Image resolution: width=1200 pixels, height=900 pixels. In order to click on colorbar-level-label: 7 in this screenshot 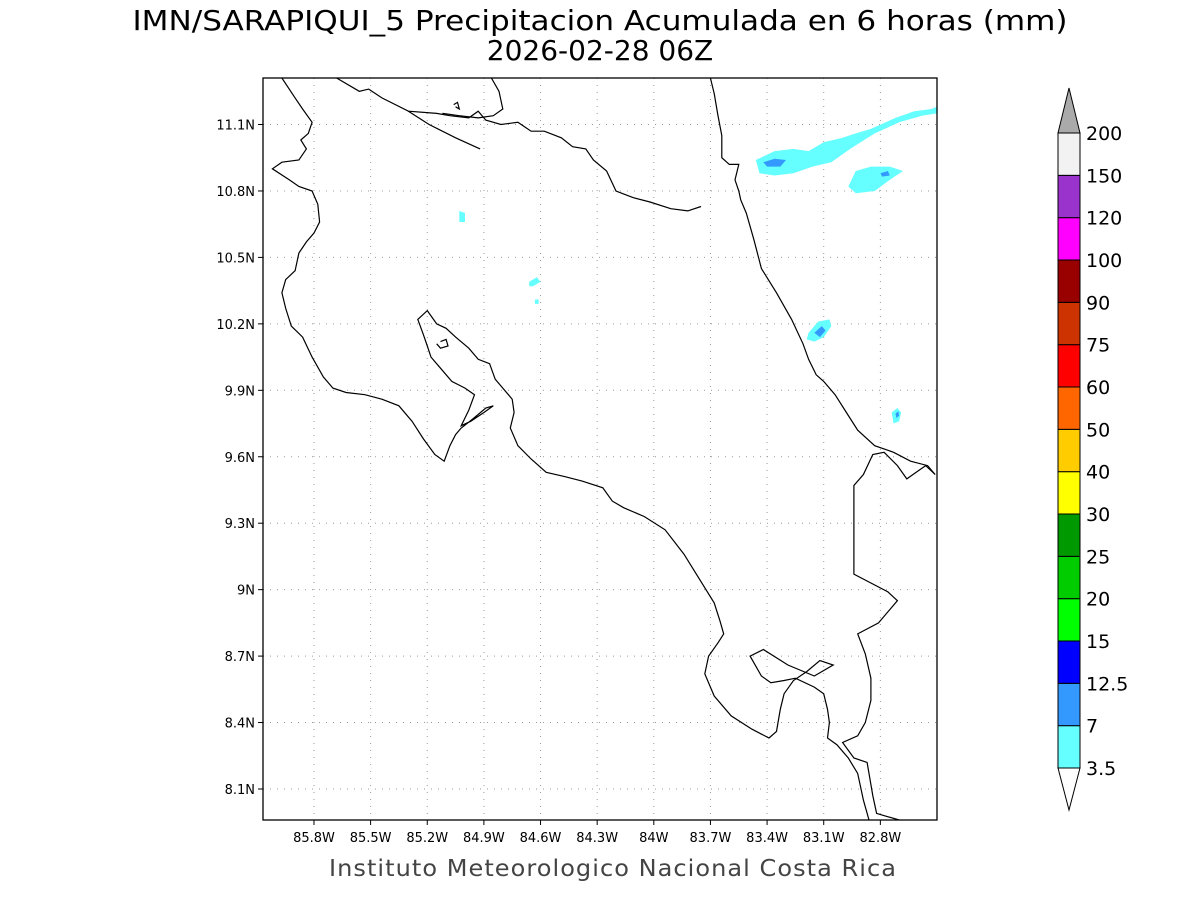, I will do `click(1092, 727)`.